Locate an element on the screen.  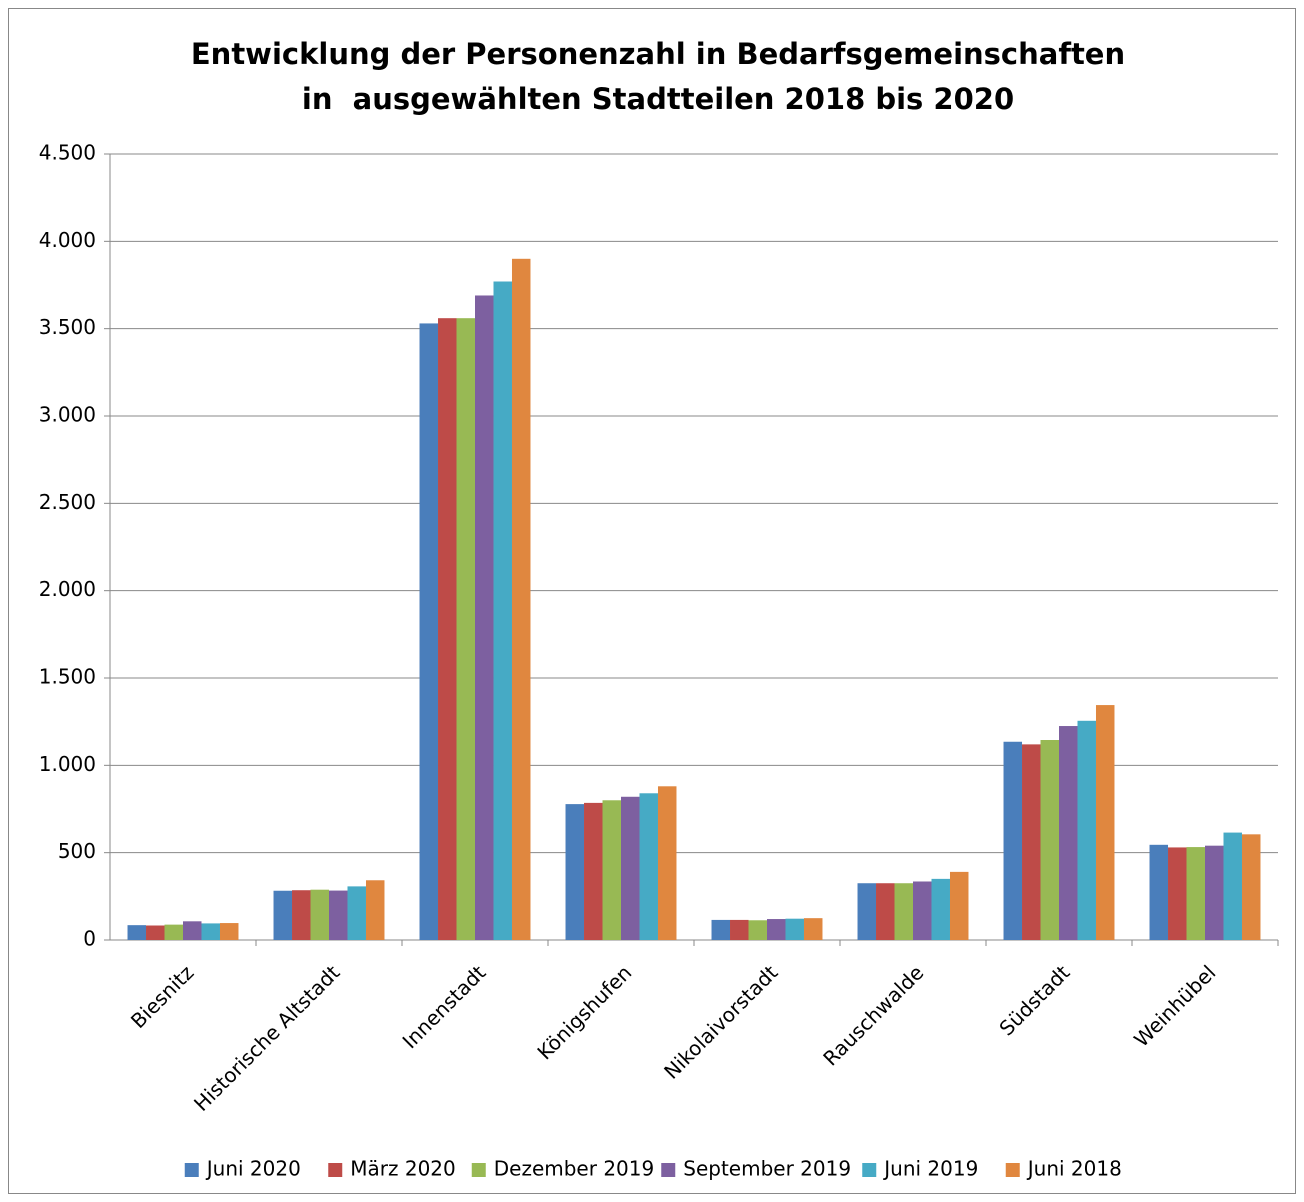
y-tick-label: 3.500 is located at coordinates (67, 327).